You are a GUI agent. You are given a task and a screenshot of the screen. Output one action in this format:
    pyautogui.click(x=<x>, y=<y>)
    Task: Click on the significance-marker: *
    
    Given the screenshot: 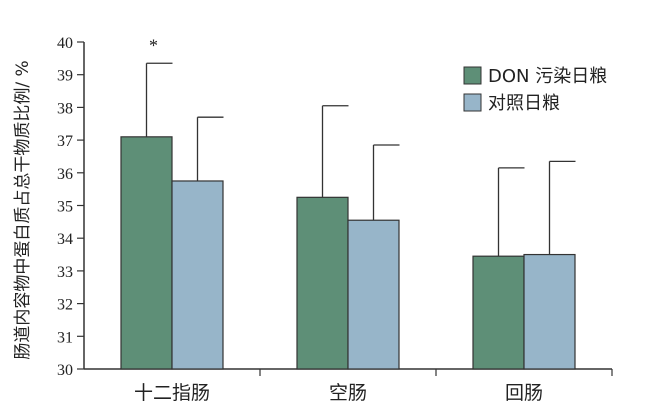 What is the action you would take?
    pyautogui.click(x=153, y=45)
    